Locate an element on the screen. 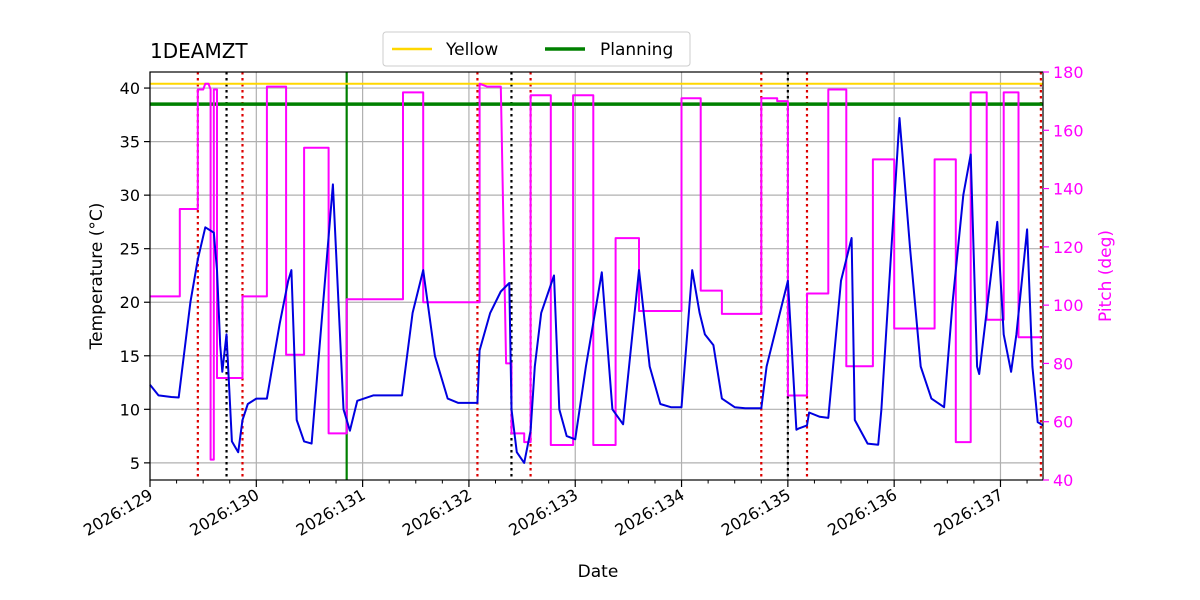 This screenshot has width=1200, height=600. legend-box is located at coordinates (536, 49).